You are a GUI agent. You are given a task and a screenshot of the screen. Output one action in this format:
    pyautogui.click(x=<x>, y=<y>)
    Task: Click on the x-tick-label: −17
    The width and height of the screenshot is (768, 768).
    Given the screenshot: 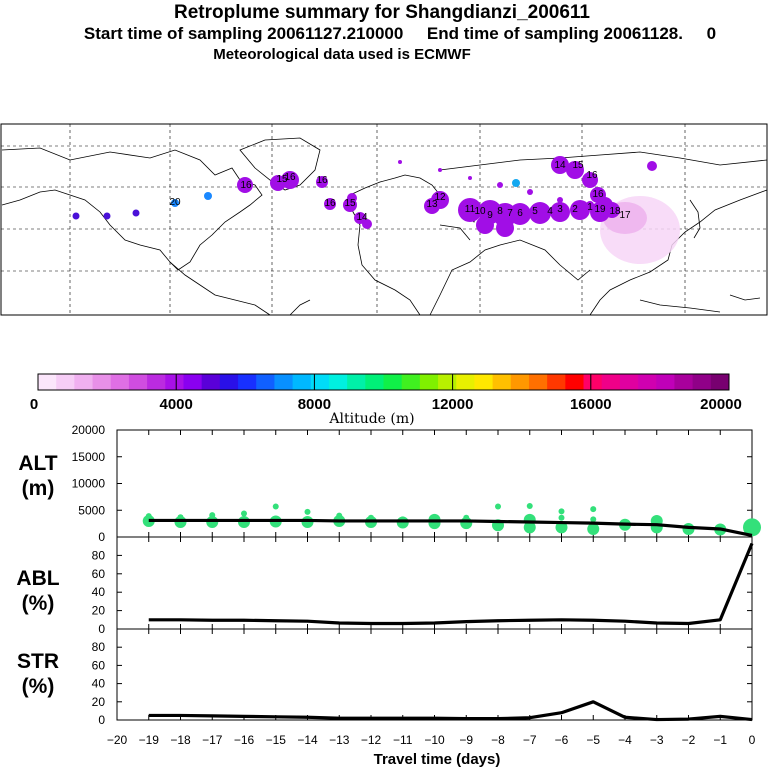 What is the action you would take?
    pyautogui.click(x=212, y=740)
    